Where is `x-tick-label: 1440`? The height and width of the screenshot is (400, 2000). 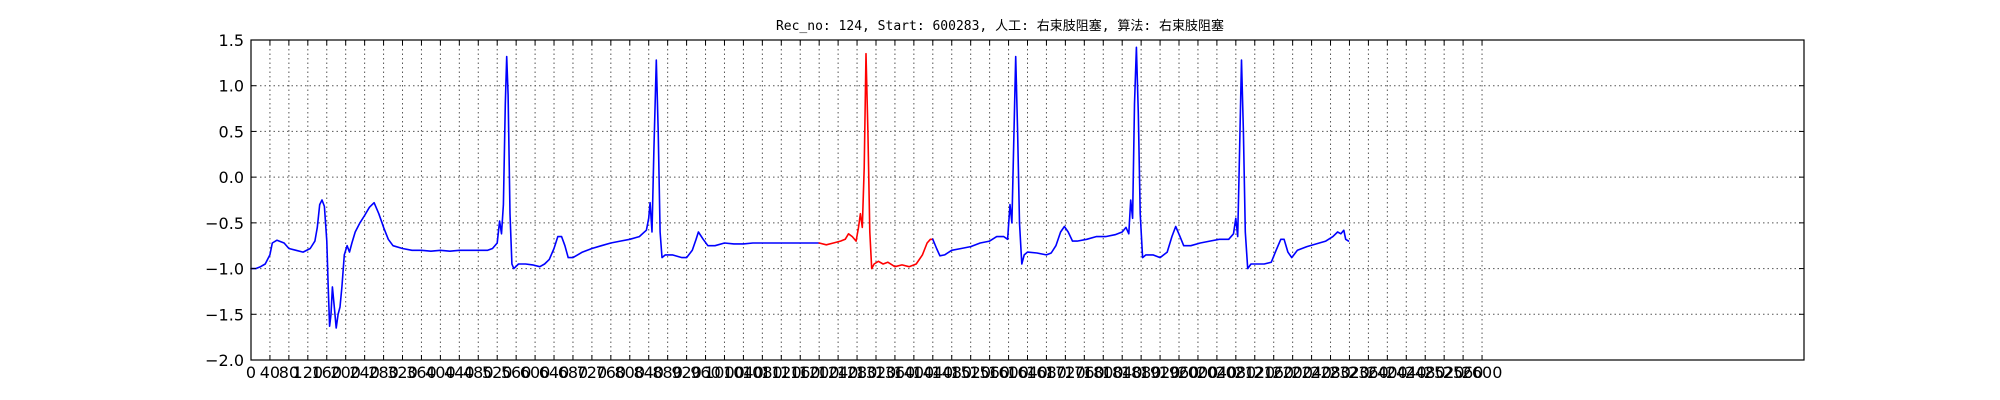 x-tick-label: 1440 is located at coordinates (932, 372).